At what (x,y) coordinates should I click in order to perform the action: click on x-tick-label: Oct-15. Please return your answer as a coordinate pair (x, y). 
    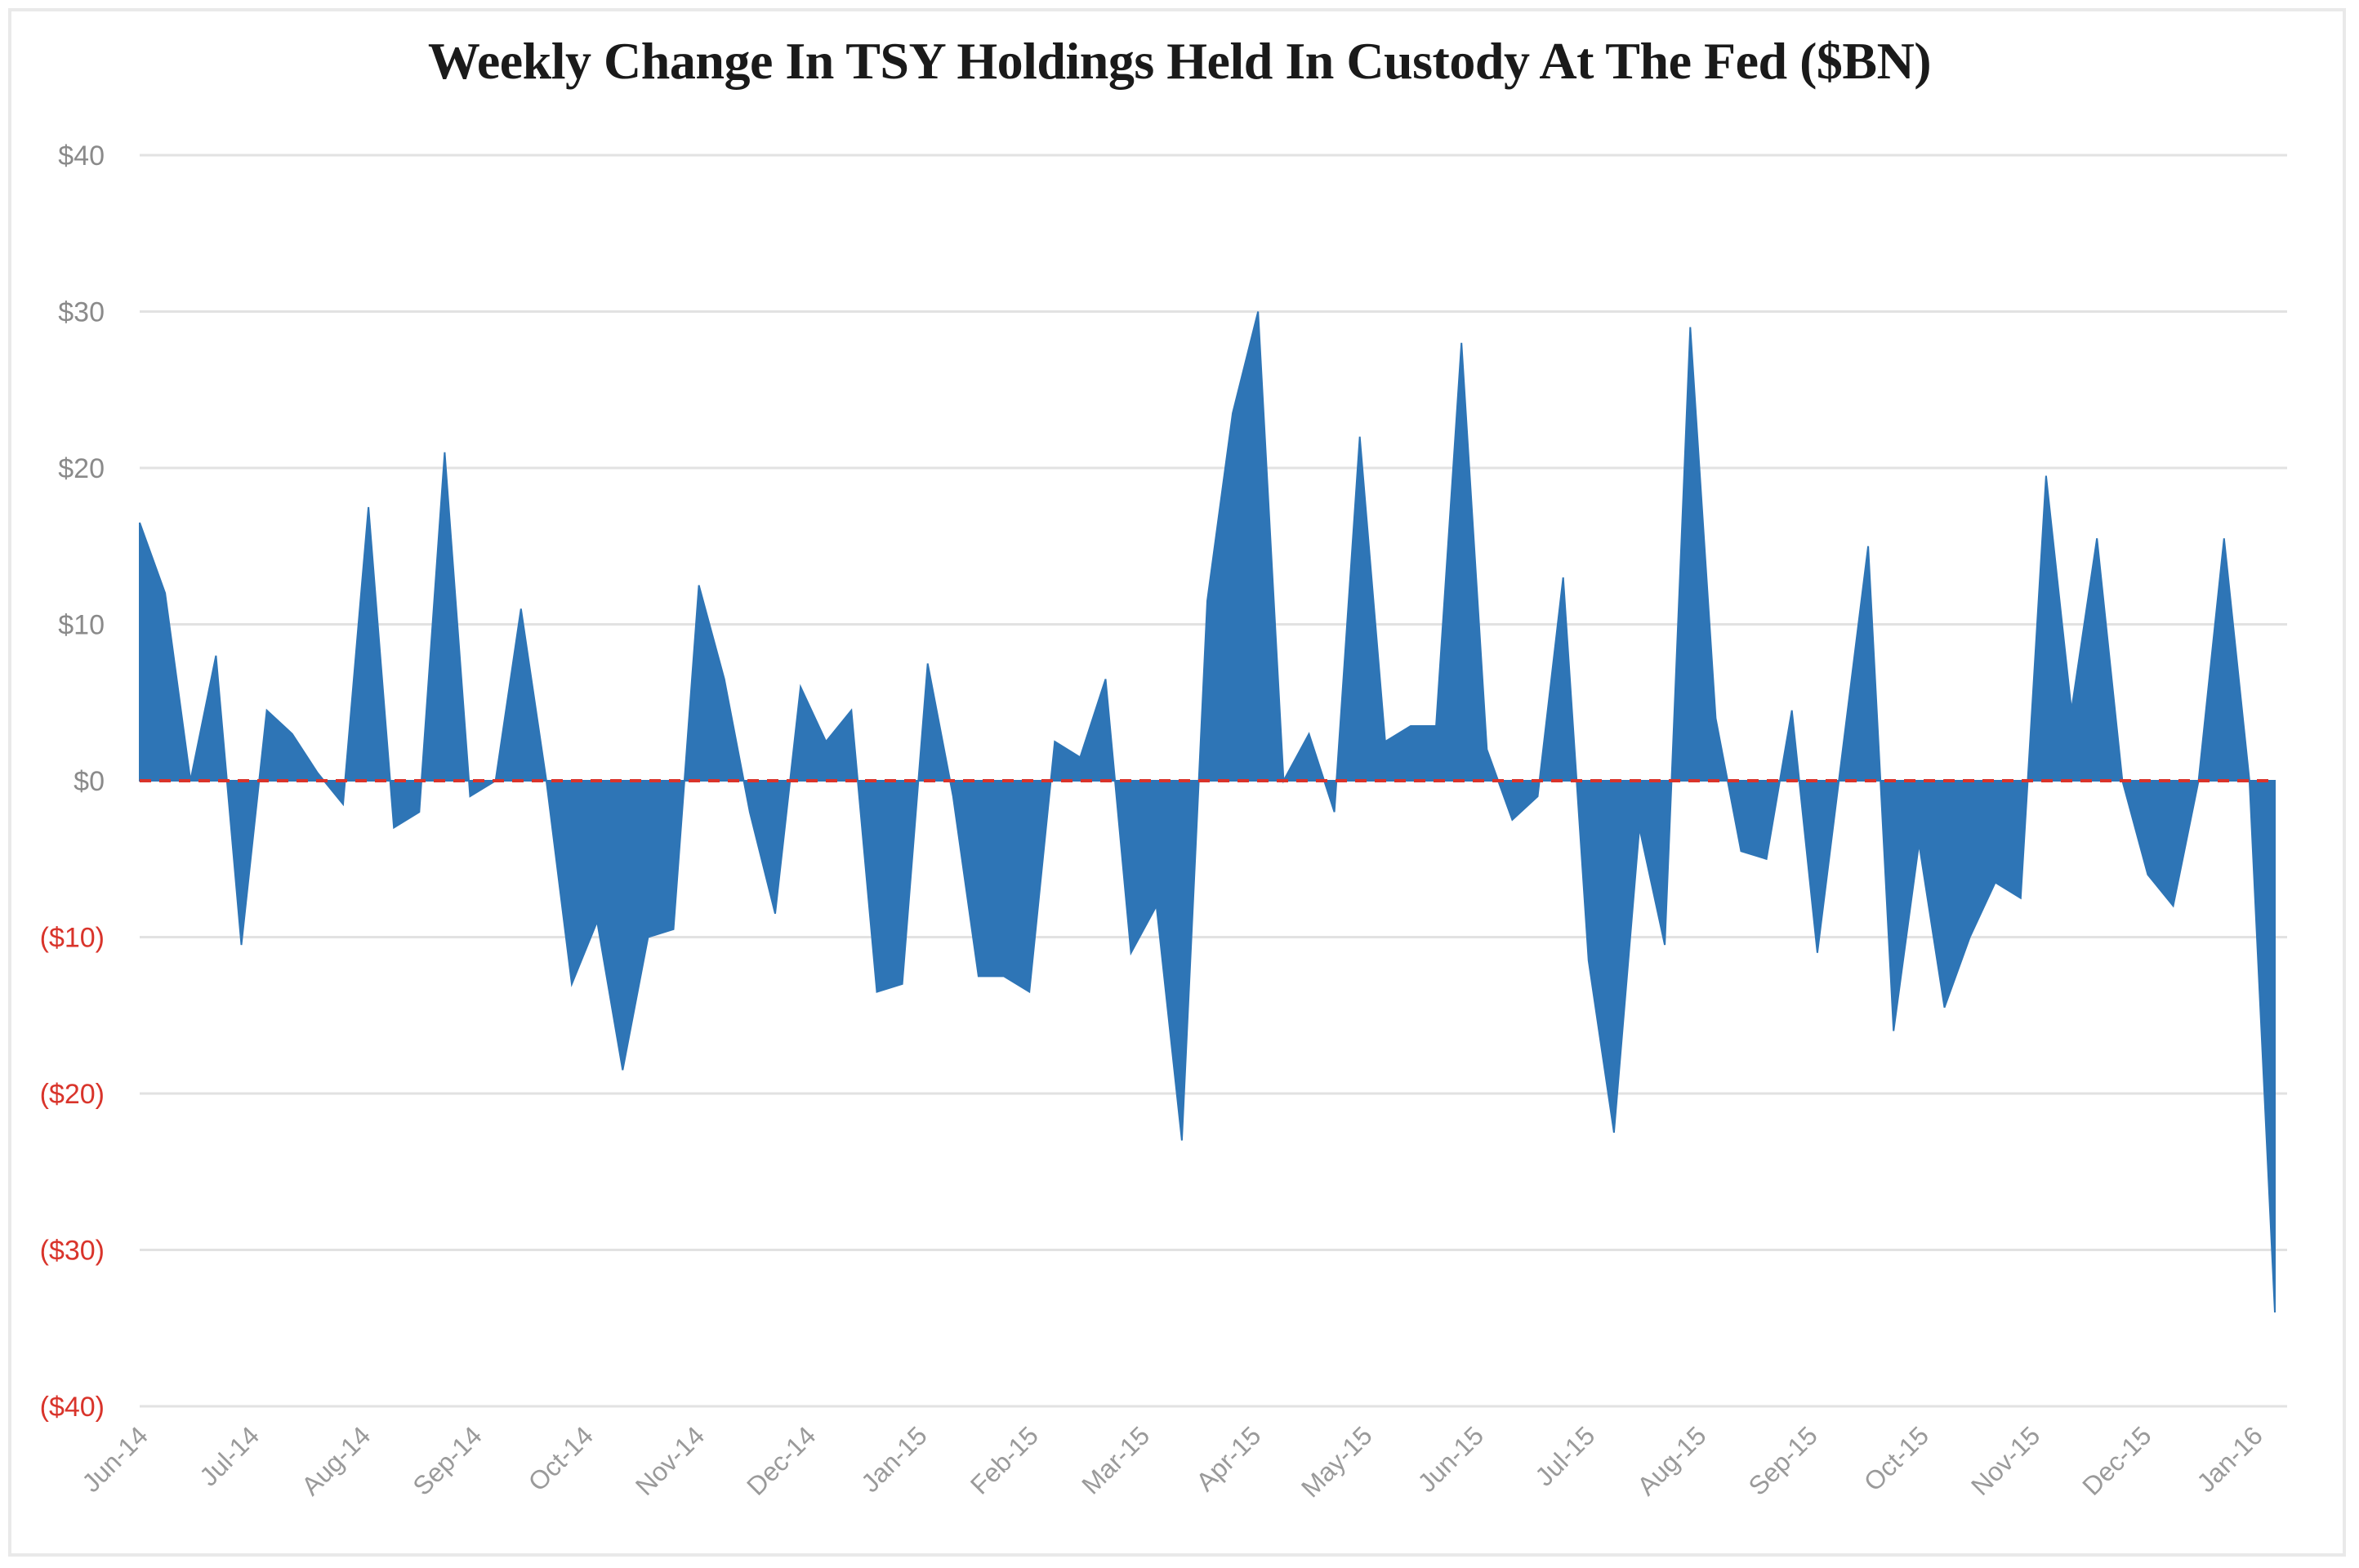
    Looking at the image, I should click on (1896, 1458).